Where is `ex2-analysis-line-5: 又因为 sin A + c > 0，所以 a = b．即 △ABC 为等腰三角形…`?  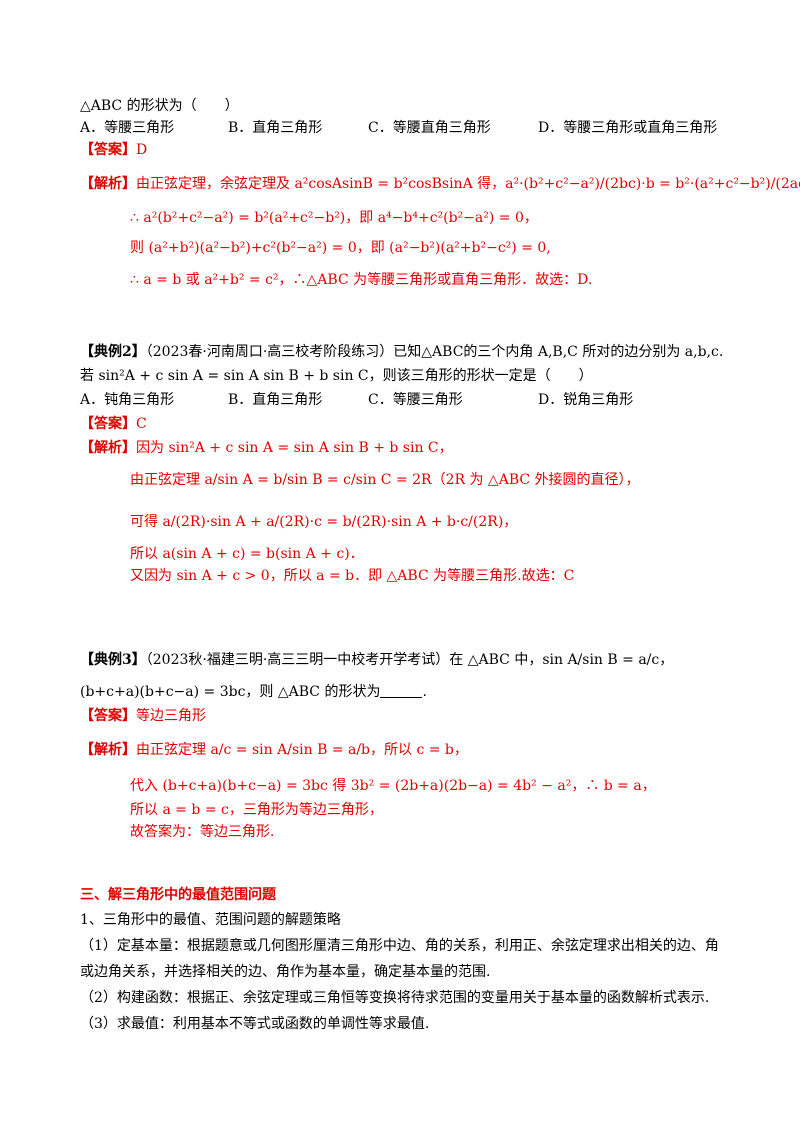 ex2-analysis-line-5: 又因为 sin A + c > 0，所以 a = b．即 △ABC 为等腰三角形… is located at coordinates (352, 576).